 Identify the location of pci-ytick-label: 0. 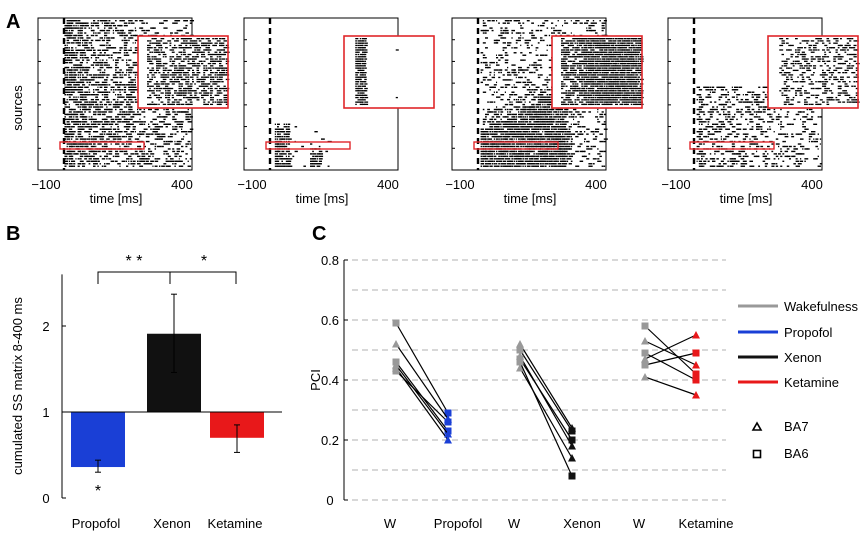
(329, 500).